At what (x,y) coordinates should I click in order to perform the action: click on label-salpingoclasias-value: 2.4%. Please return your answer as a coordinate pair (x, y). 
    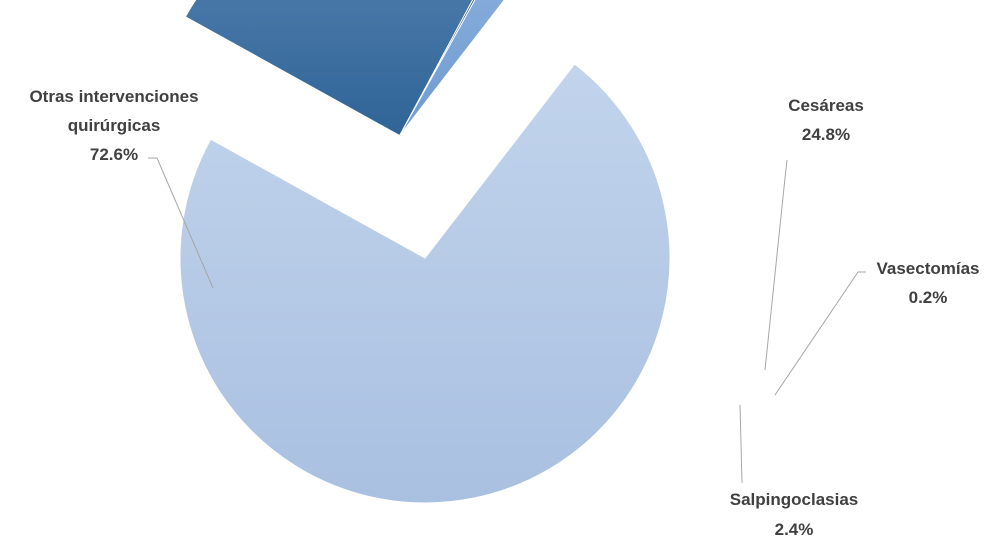
    Looking at the image, I should click on (794, 529).